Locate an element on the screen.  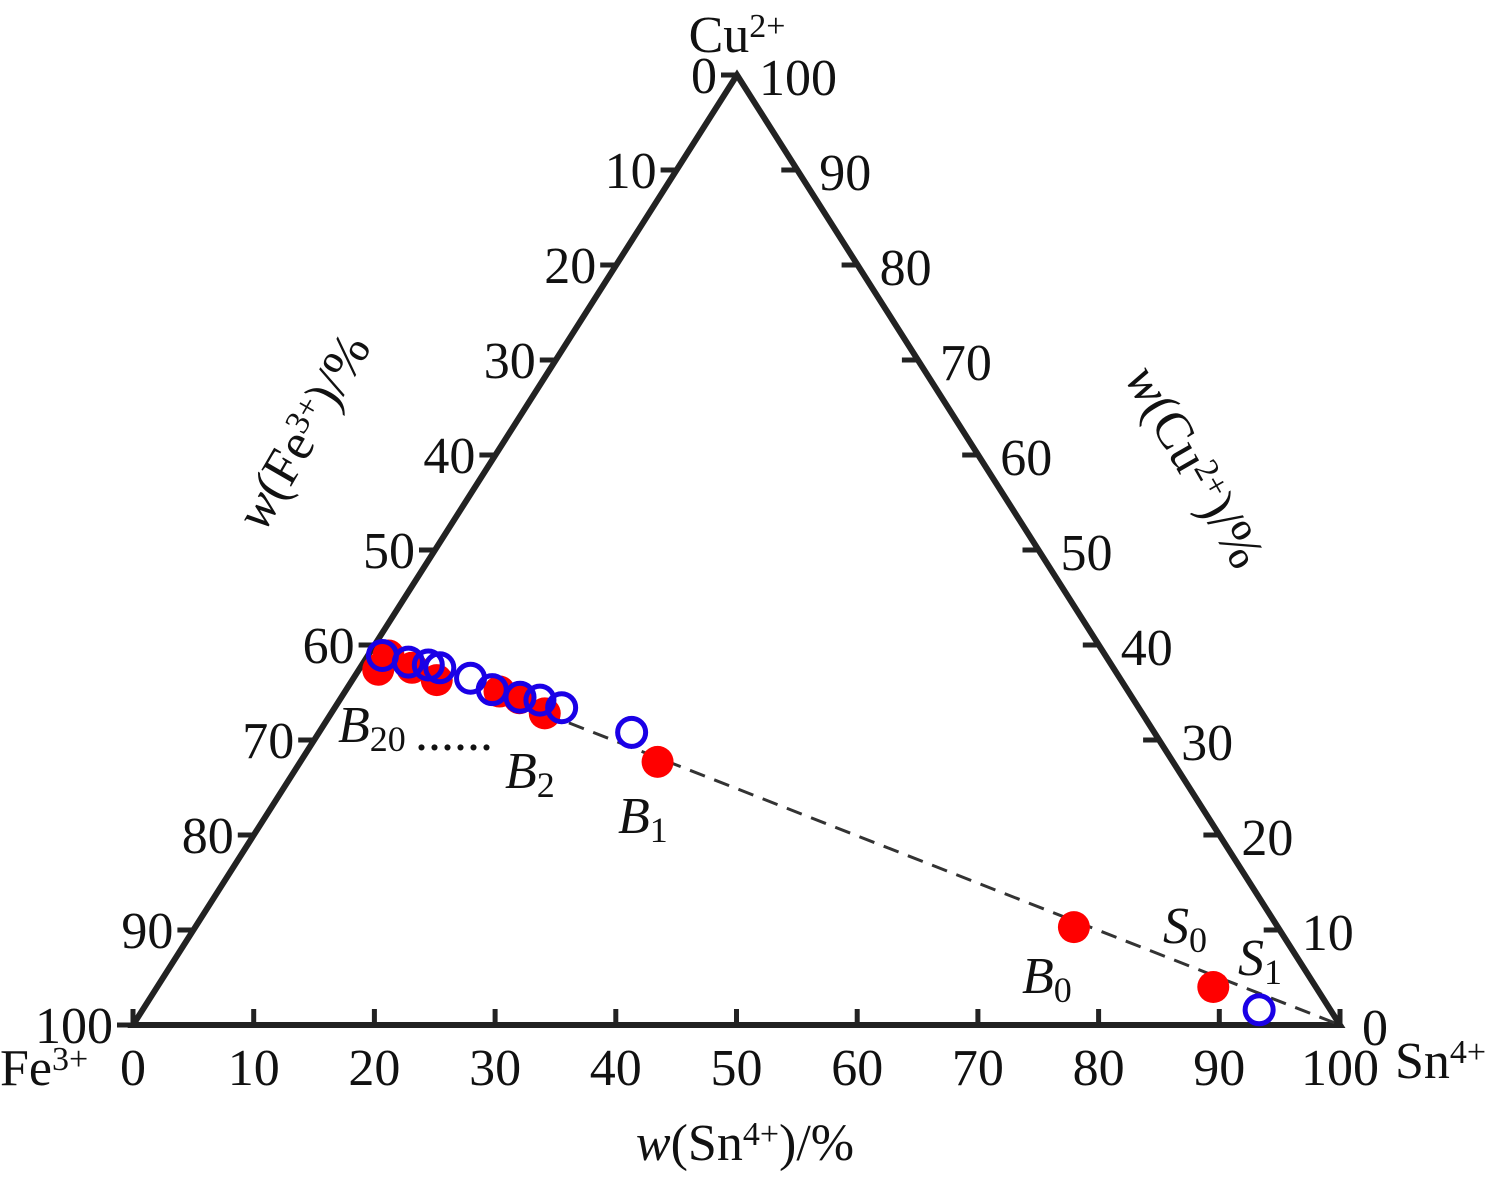
vertex-label: Cu2+ is located at coordinates (737, 35).